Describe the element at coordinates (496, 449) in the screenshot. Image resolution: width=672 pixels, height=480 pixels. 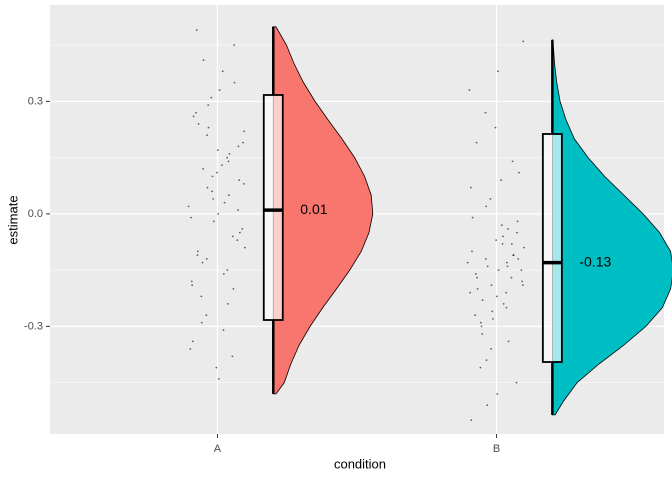
I see `x-tick-label: B` at that location.